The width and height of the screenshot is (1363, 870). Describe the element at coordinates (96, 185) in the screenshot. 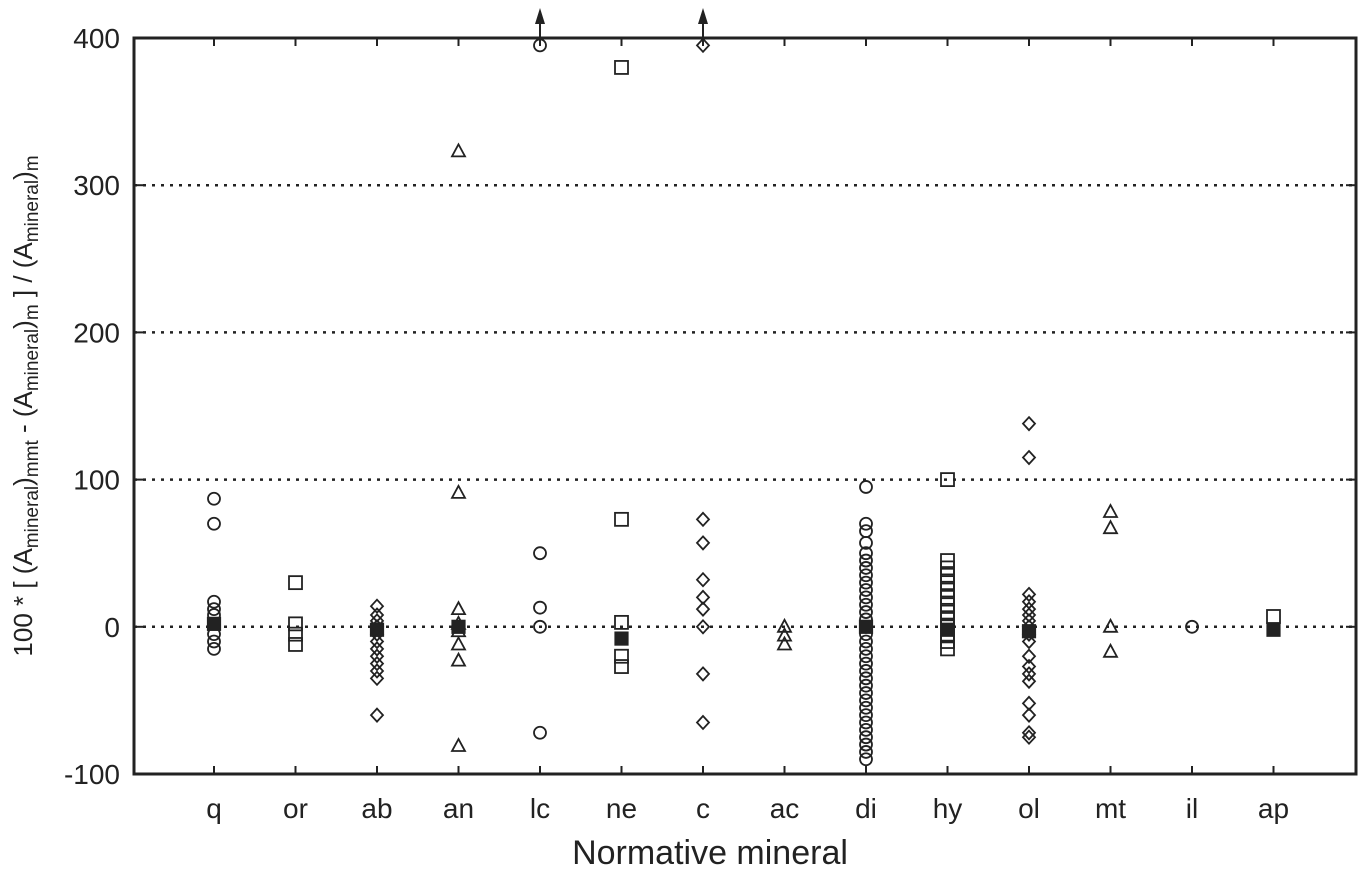

I see `y-tick-label: 300` at that location.